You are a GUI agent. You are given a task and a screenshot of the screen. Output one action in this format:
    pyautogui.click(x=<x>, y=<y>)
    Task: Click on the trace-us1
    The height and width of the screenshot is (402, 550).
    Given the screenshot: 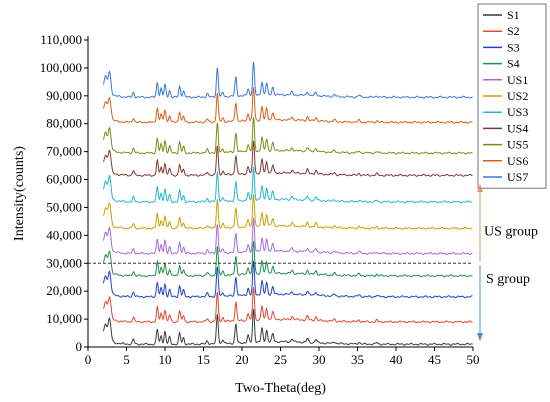 What is the action you would take?
    pyautogui.click(x=287, y=236)
    